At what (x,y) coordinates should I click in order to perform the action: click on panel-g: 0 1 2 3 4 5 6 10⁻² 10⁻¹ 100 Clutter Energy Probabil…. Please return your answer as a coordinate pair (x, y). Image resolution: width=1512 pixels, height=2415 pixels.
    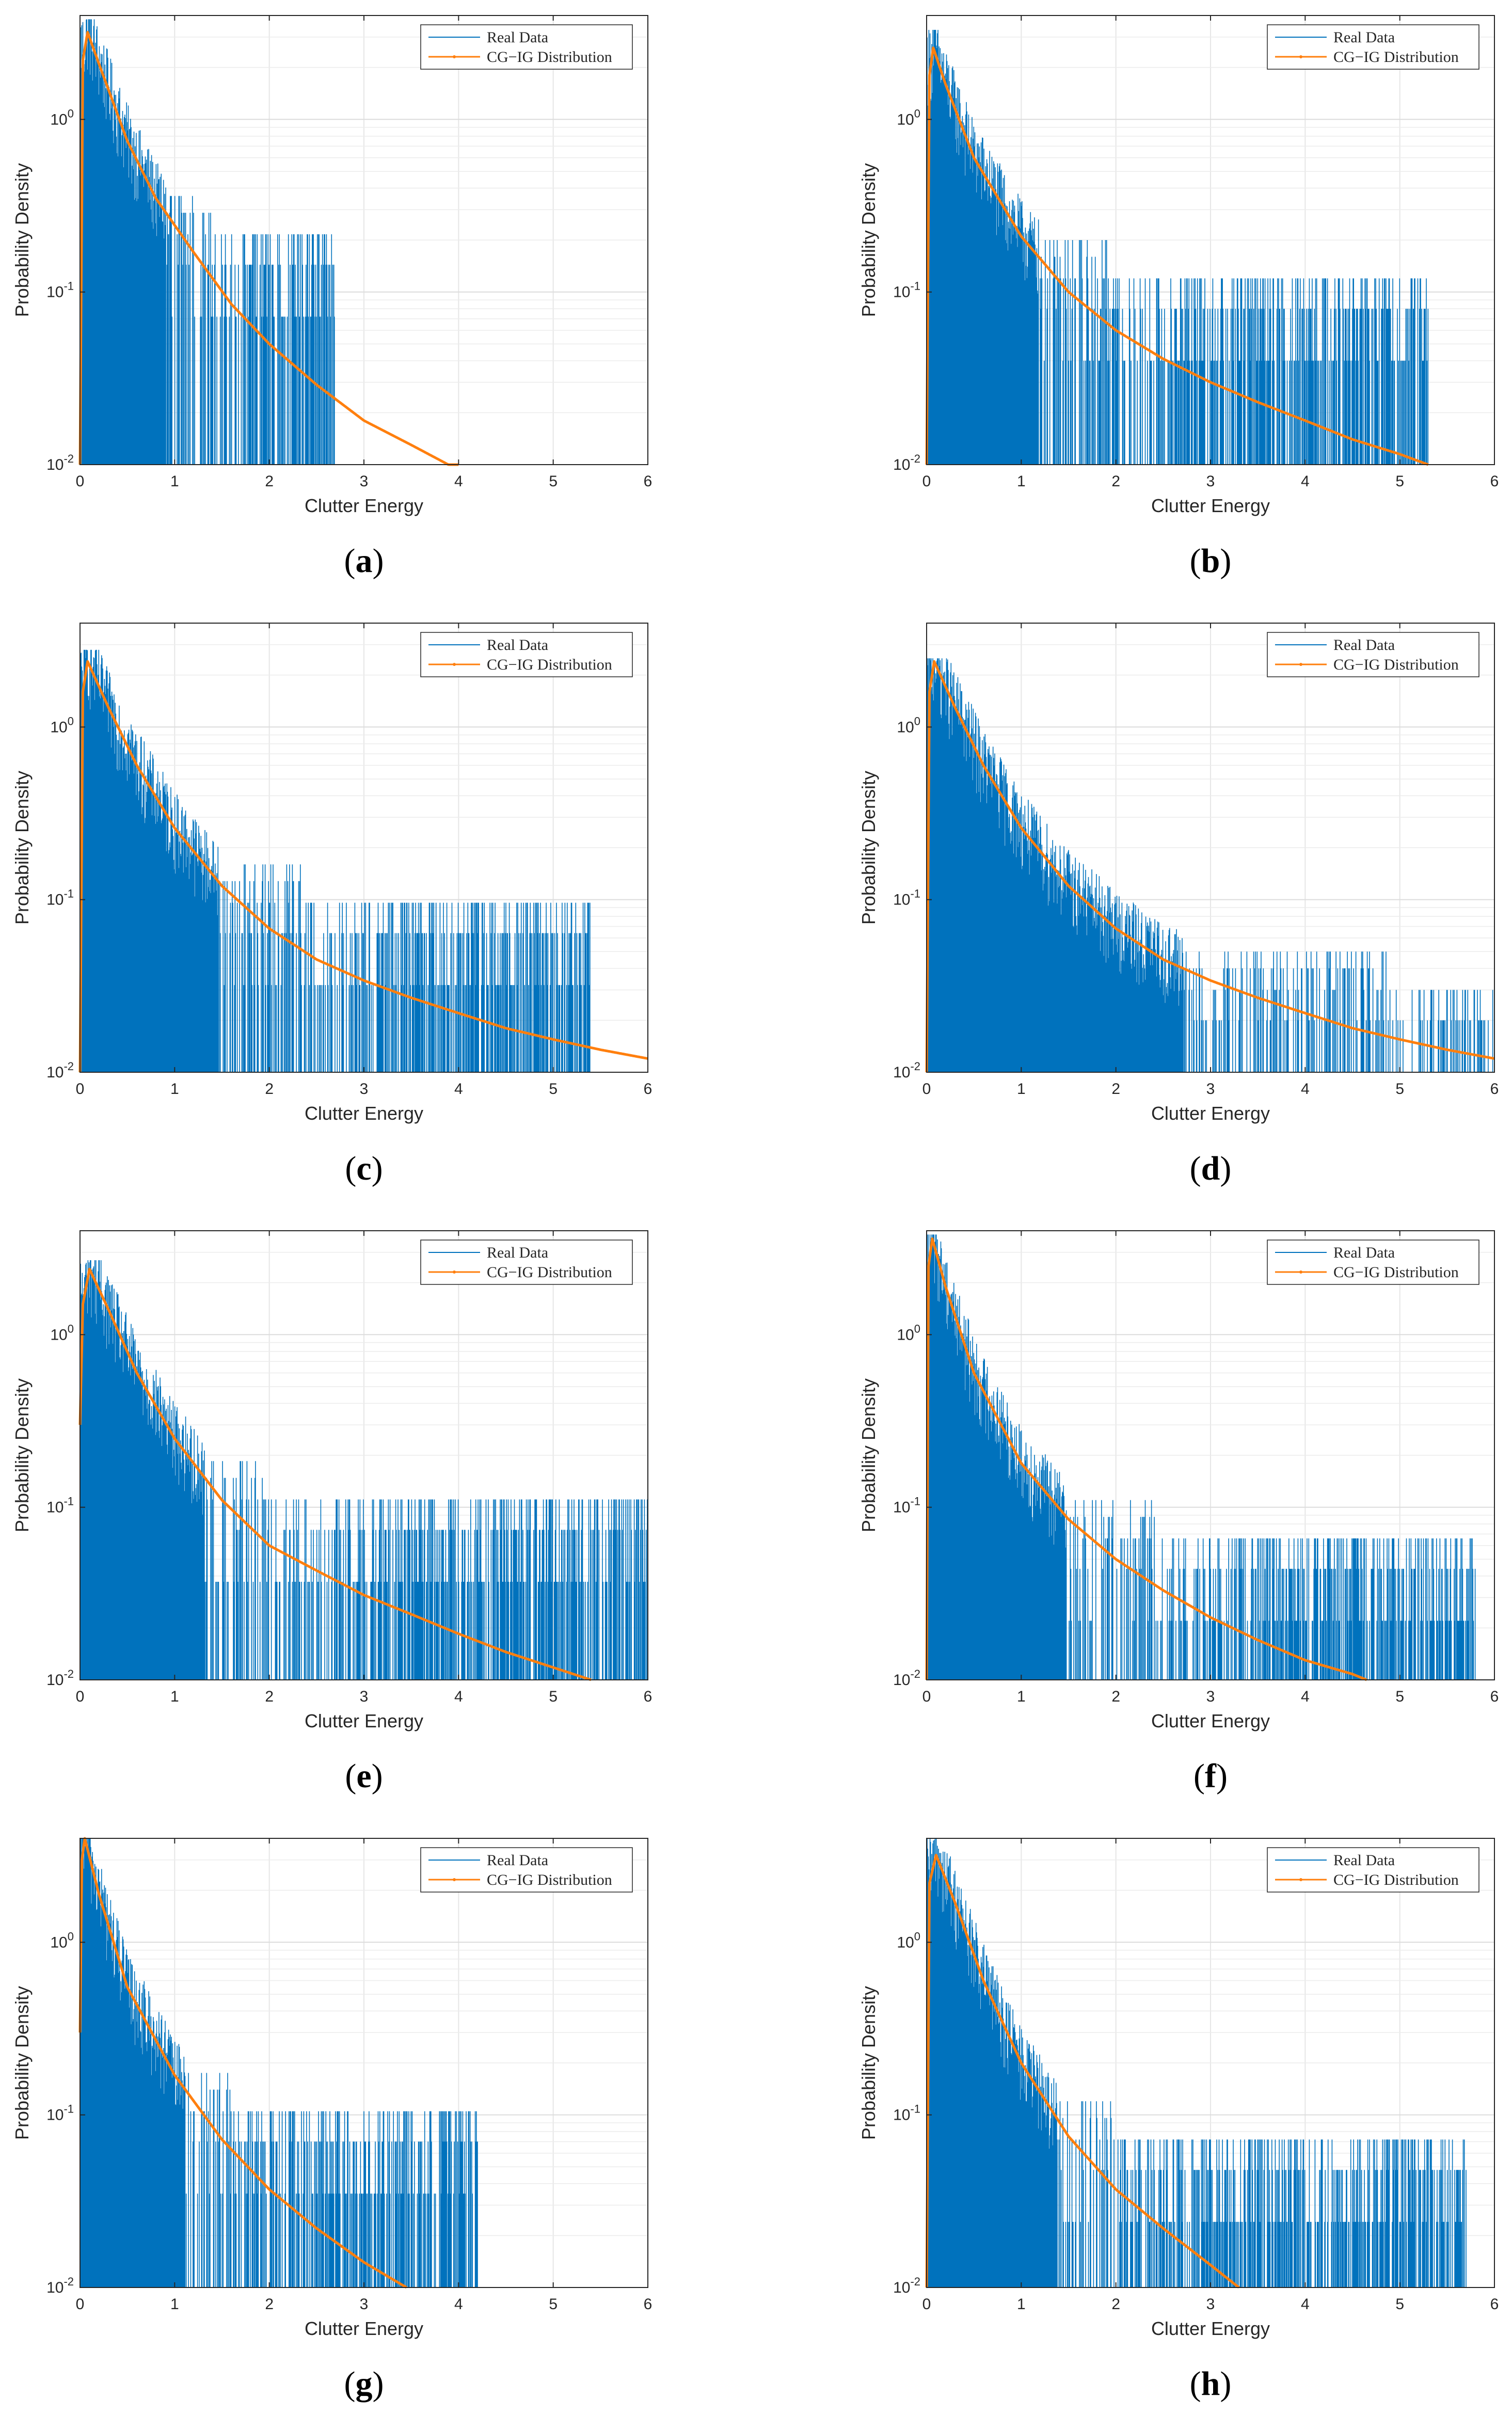
    Looking at the image, I should click on (331, 2120).